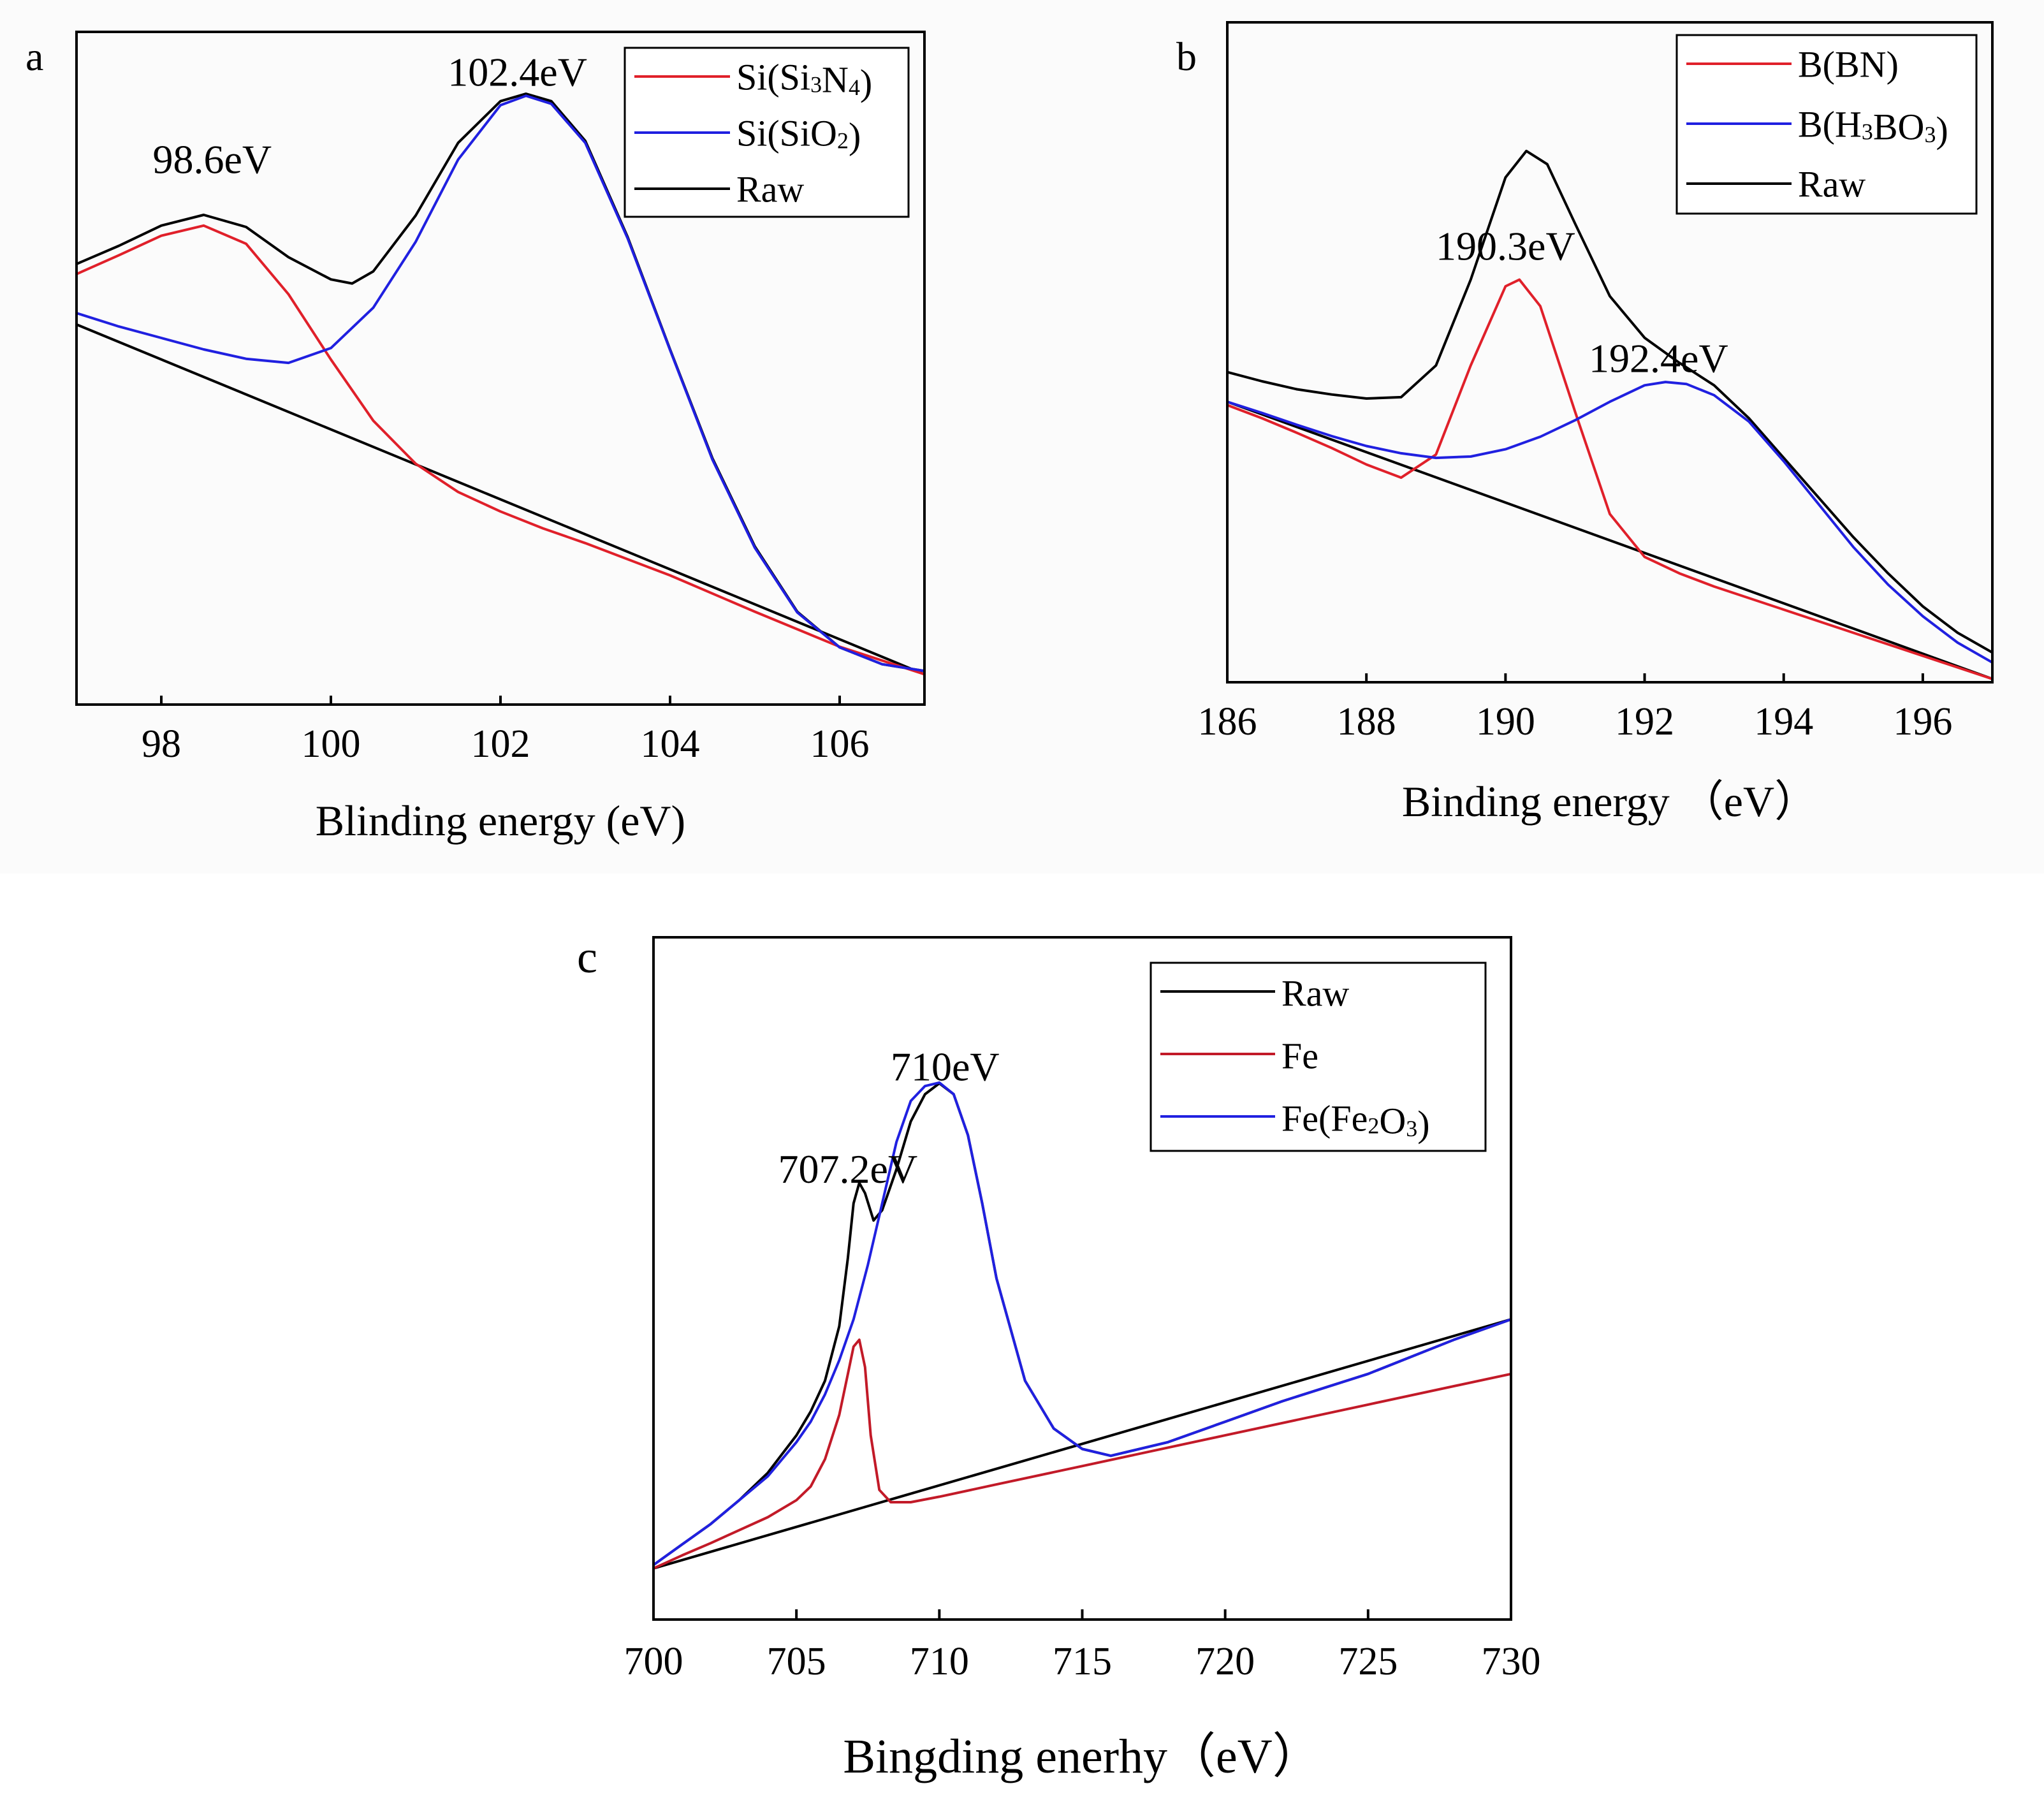  Describe the element at coordinates (1368, 1661) in the screenshot. I see `panel-c-x-tick-label: 725` at that location.